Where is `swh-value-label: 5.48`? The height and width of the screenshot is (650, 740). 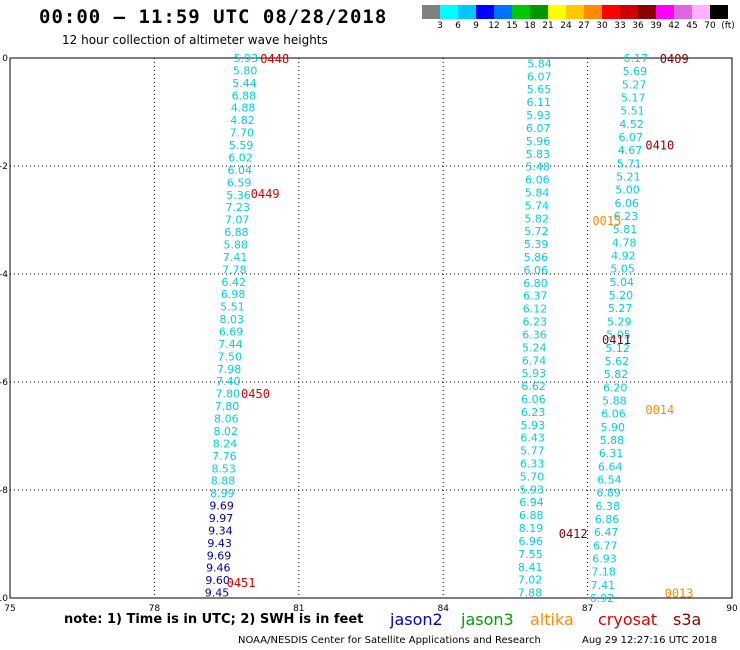 swh-value-label: 5.48 is located at coordinates (537, 167).